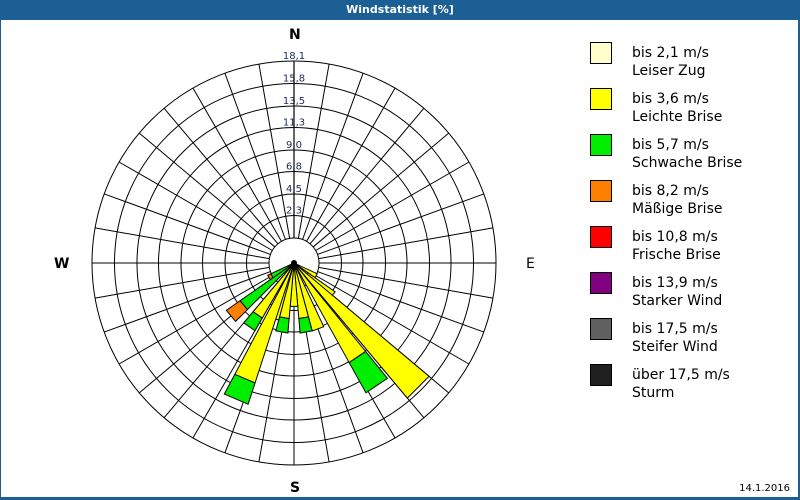 This screenshot has height=500, width=800. What do you see at coordinates (670, 191) in the screenshot?
I see `legend-range: bis 8,2 m/s` at bounding box center [670, 191].